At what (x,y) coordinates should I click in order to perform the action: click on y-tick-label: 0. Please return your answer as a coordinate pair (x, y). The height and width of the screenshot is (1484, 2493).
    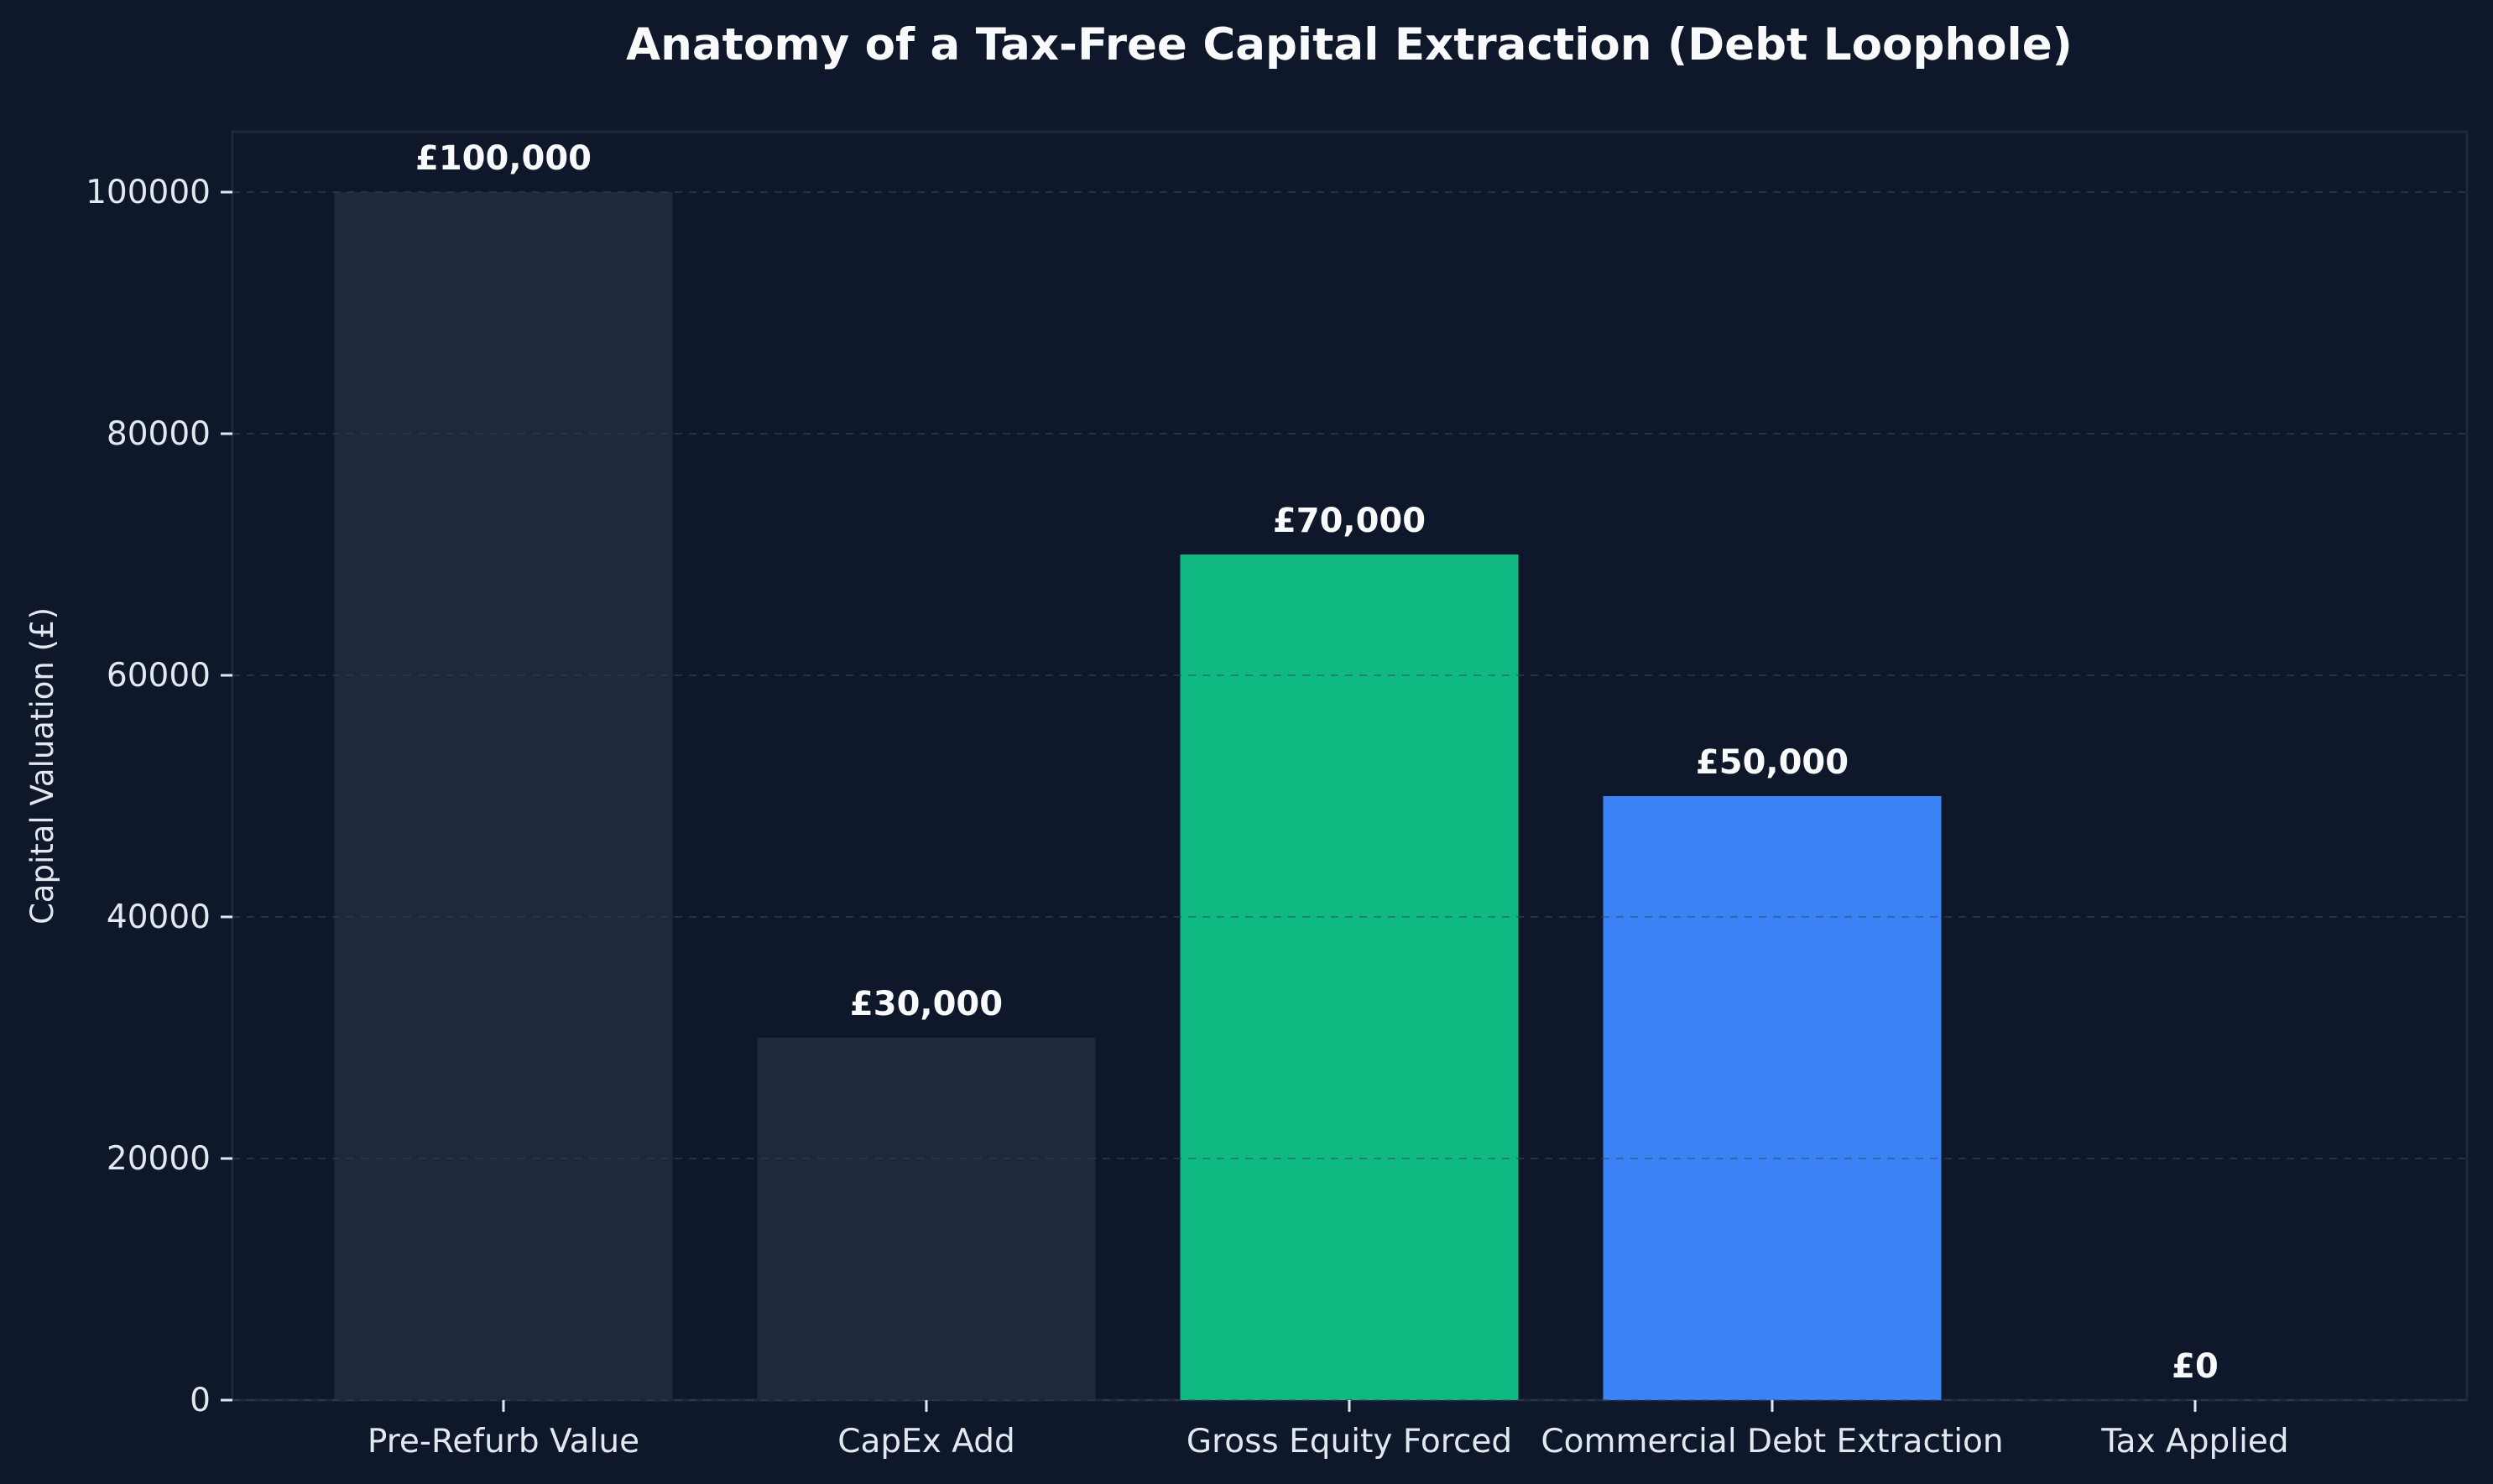
    Looking at the image, I should click on (200, 1400).